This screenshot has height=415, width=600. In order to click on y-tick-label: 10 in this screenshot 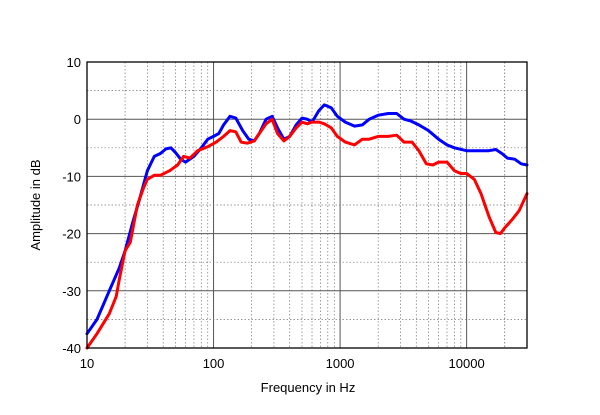, I will do `click(74, 62)`.